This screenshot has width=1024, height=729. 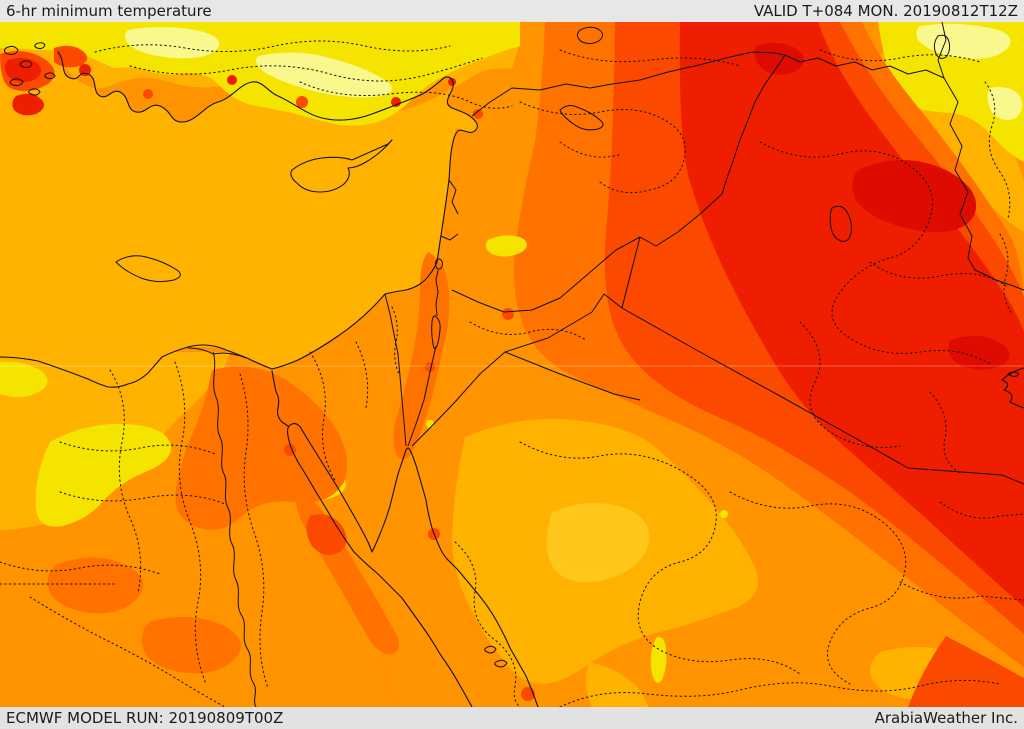 I want to click on contour-amber-saudi-south, so click(x=616, y=684).